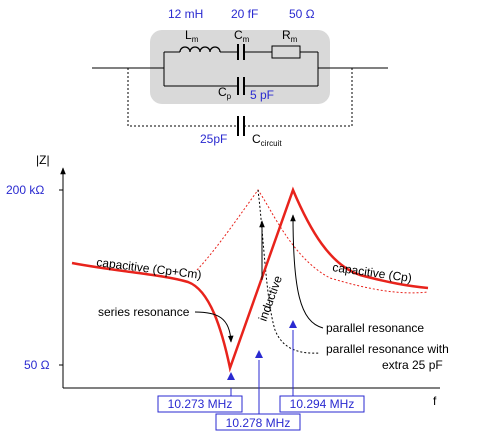 The width and height of the screenshot is (493, 445). Describe the element at coordinates (25, 190) in the screenshot. I see `ytick-200k: 200 kΩ` at that location.